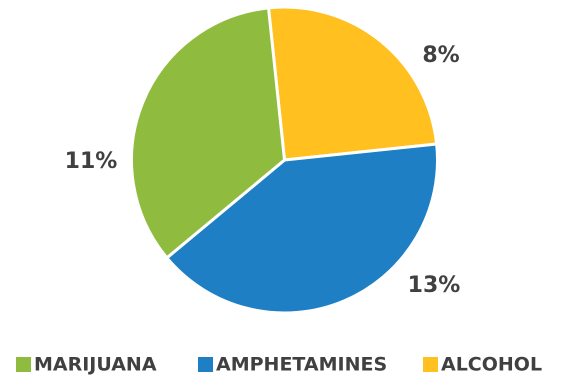 This screenshot has width=569, height=383. Describe the element at coordinates (23, 364) in the screenshot. I see `legend-swatch-marijuana` at that location.